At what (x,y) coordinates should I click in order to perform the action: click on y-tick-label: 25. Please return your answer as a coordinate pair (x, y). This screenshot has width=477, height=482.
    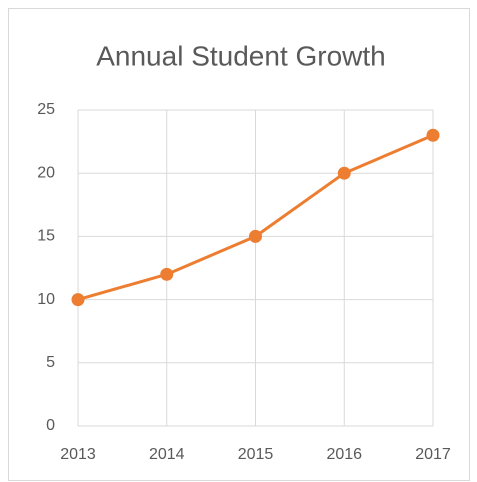
    Looking at the image, I should click on (46, 109).